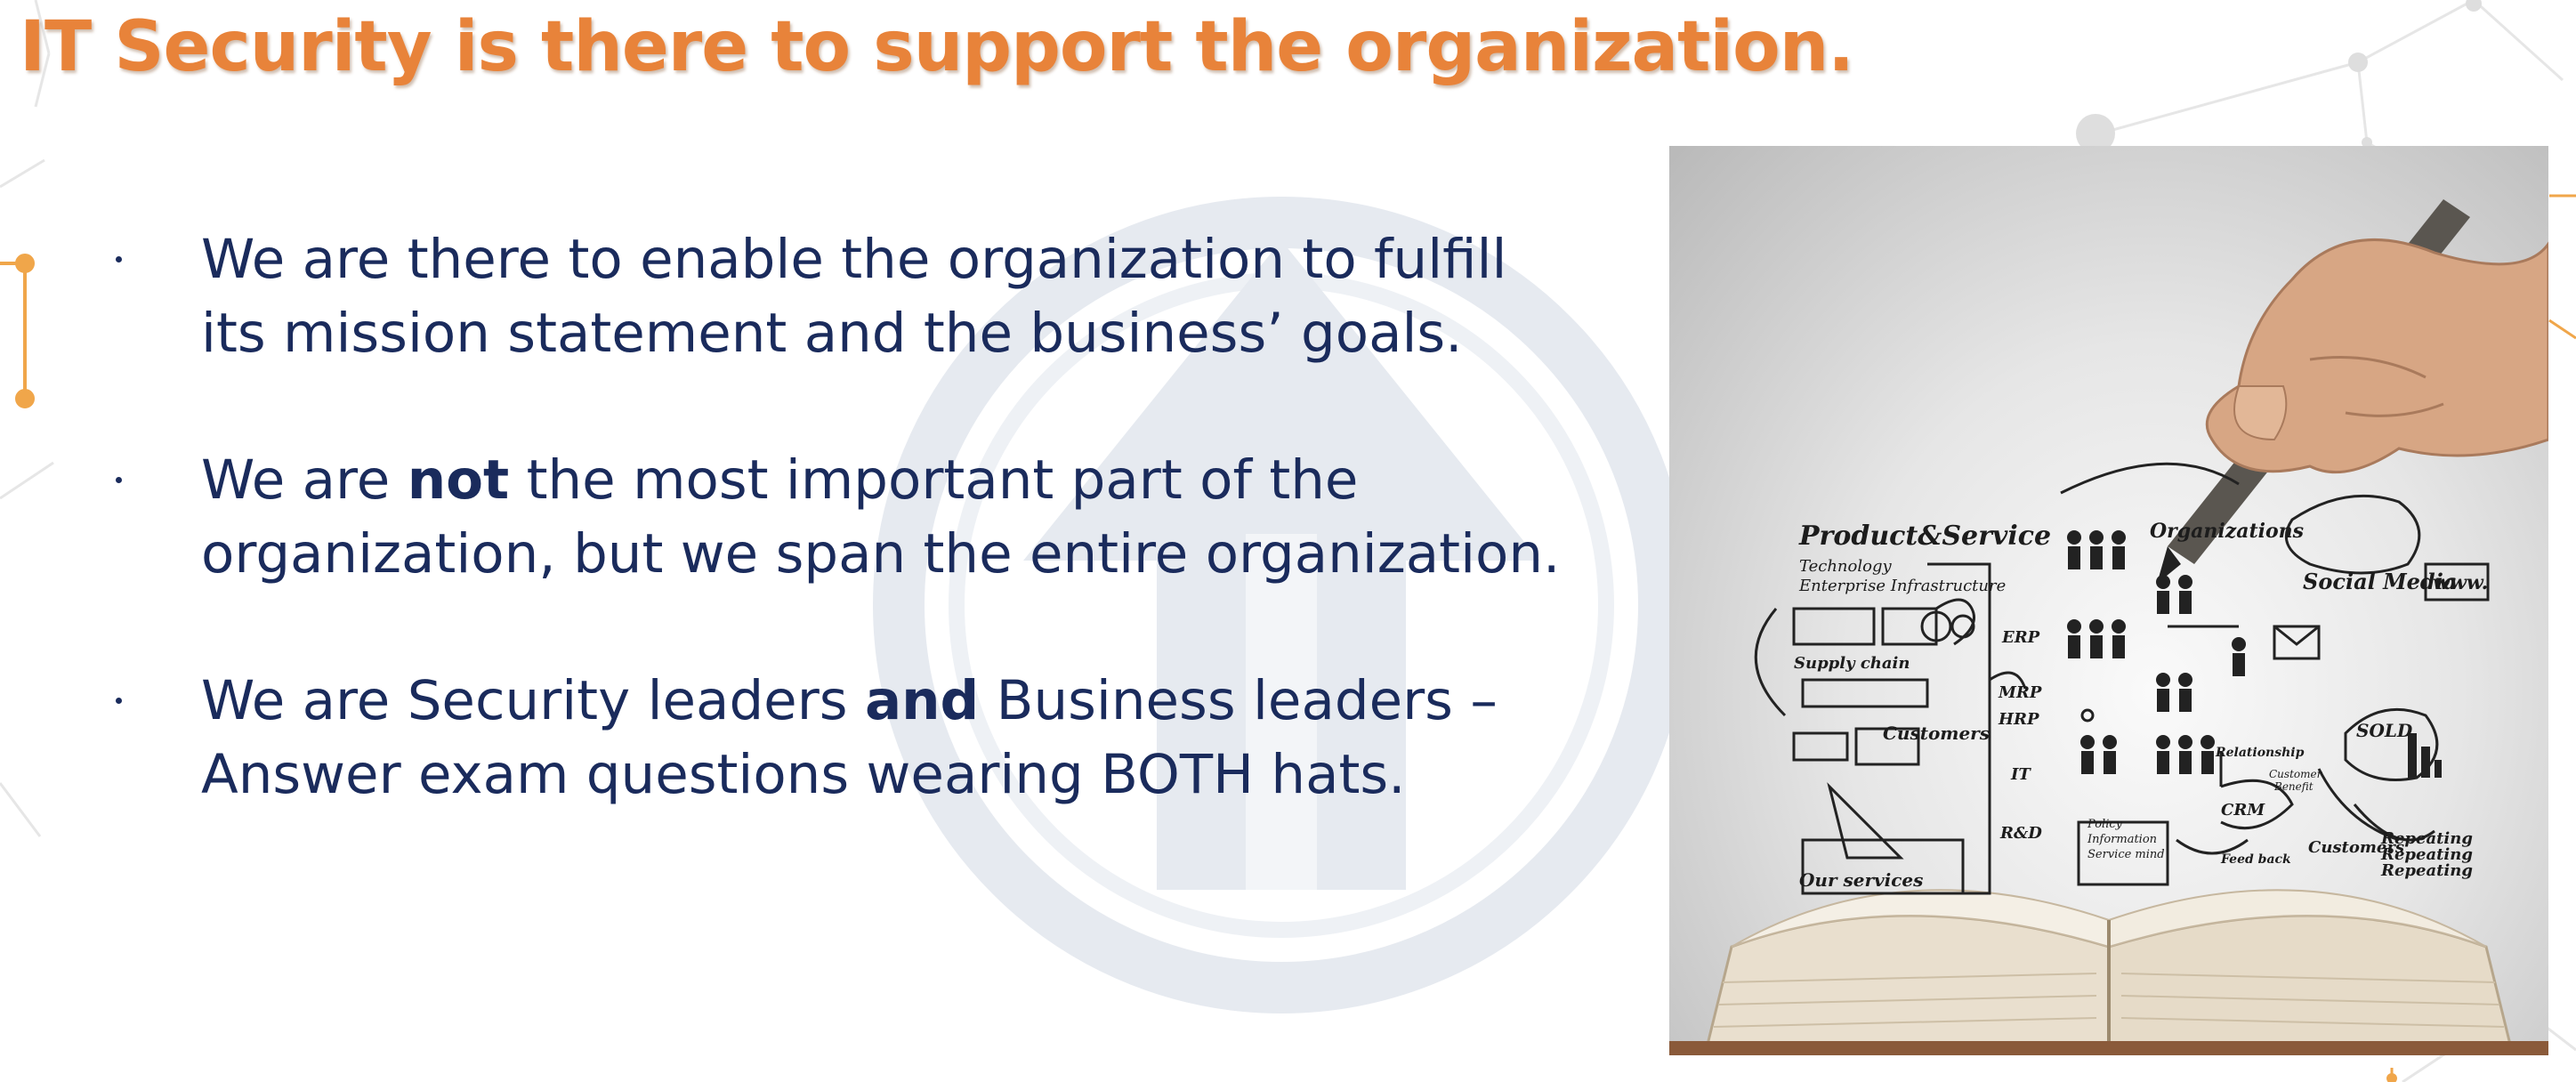 The width and height of the screenshot is (2576, 1082). What do you see at coordinates (2426, 838) in the screenshot?
I see `label-repeating-1: Repeating` at bounding box center [2426, 838].